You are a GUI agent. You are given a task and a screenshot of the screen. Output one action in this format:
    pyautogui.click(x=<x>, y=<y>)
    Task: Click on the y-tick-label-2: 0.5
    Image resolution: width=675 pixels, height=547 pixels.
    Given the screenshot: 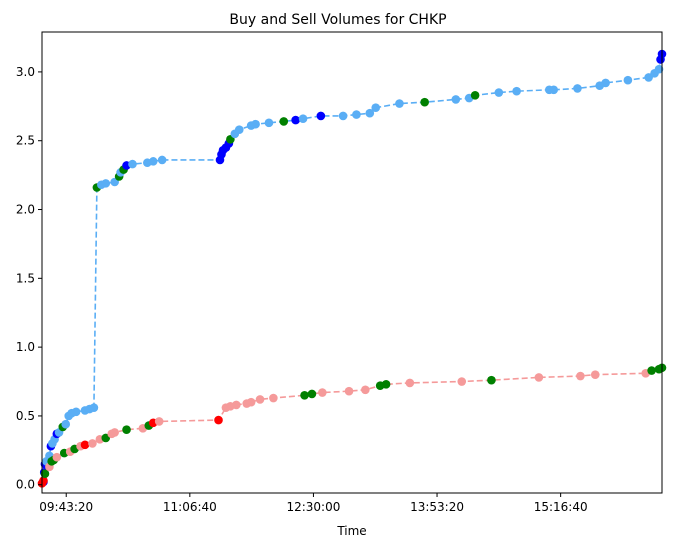 What is the action you would take?
    pyautogui.click(x=25, y=416)
    